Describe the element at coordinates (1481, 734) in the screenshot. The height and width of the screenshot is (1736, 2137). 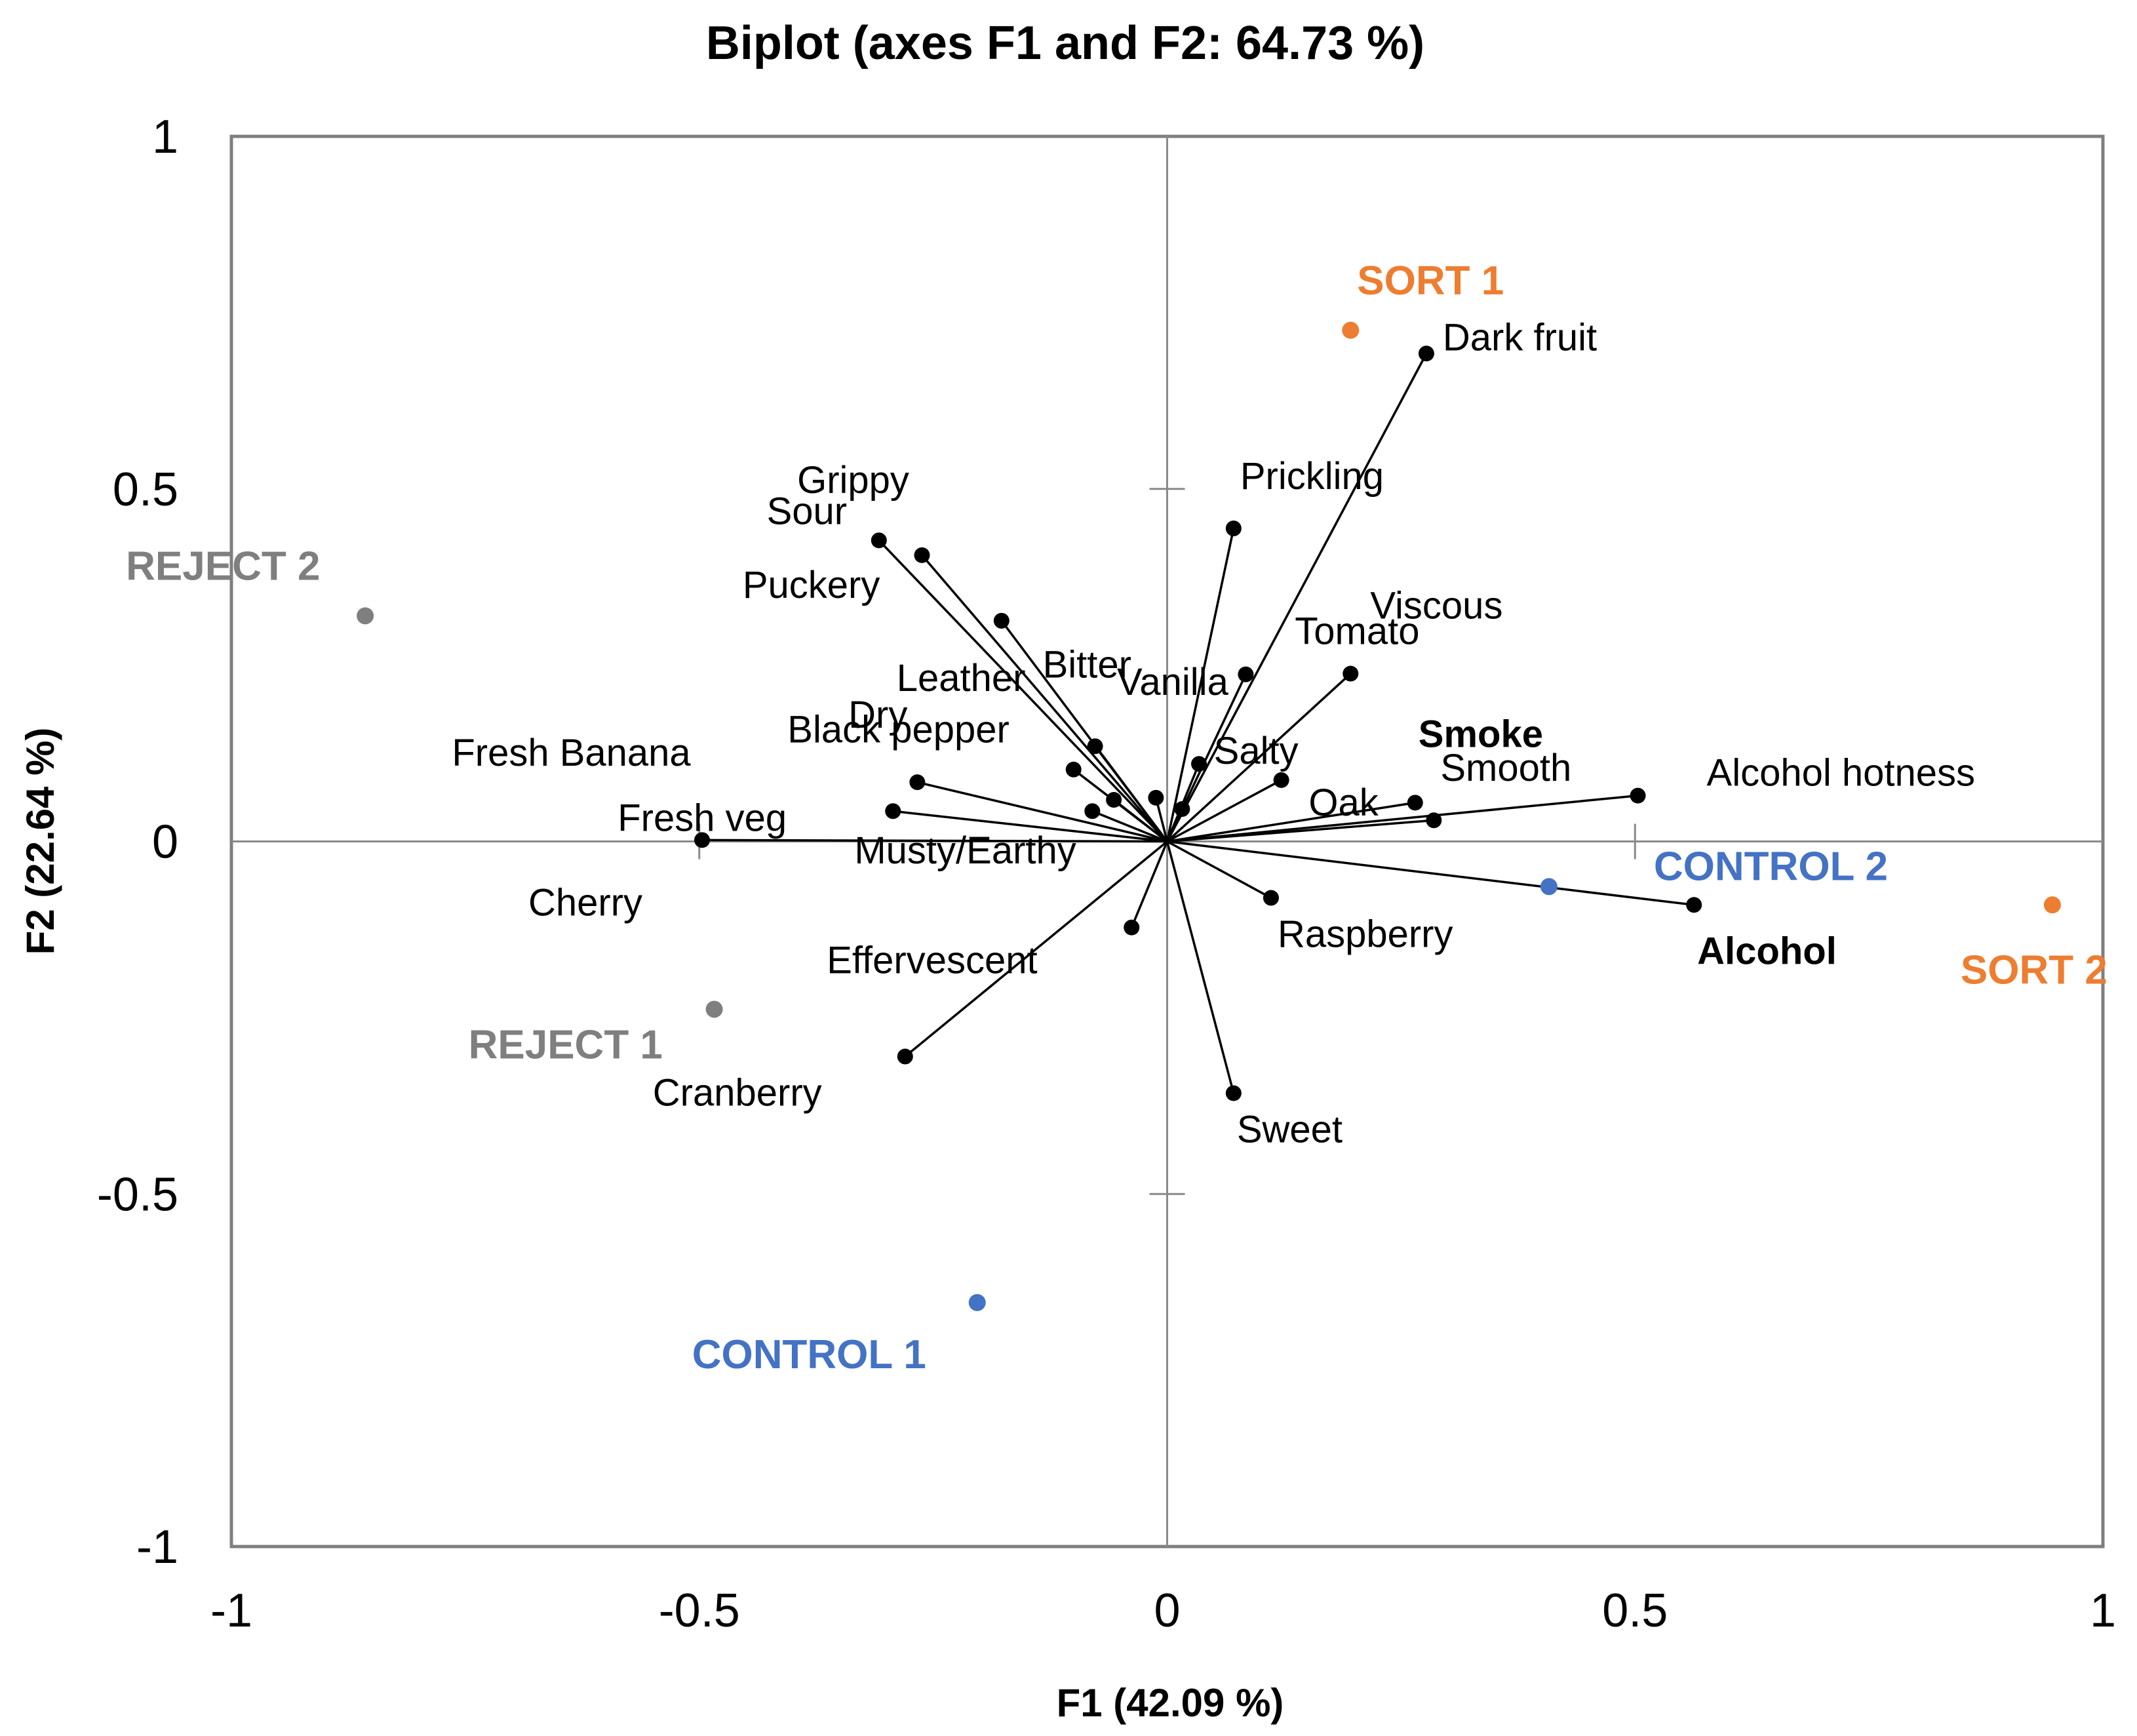
I see `variable-label: Smoke` at that location.